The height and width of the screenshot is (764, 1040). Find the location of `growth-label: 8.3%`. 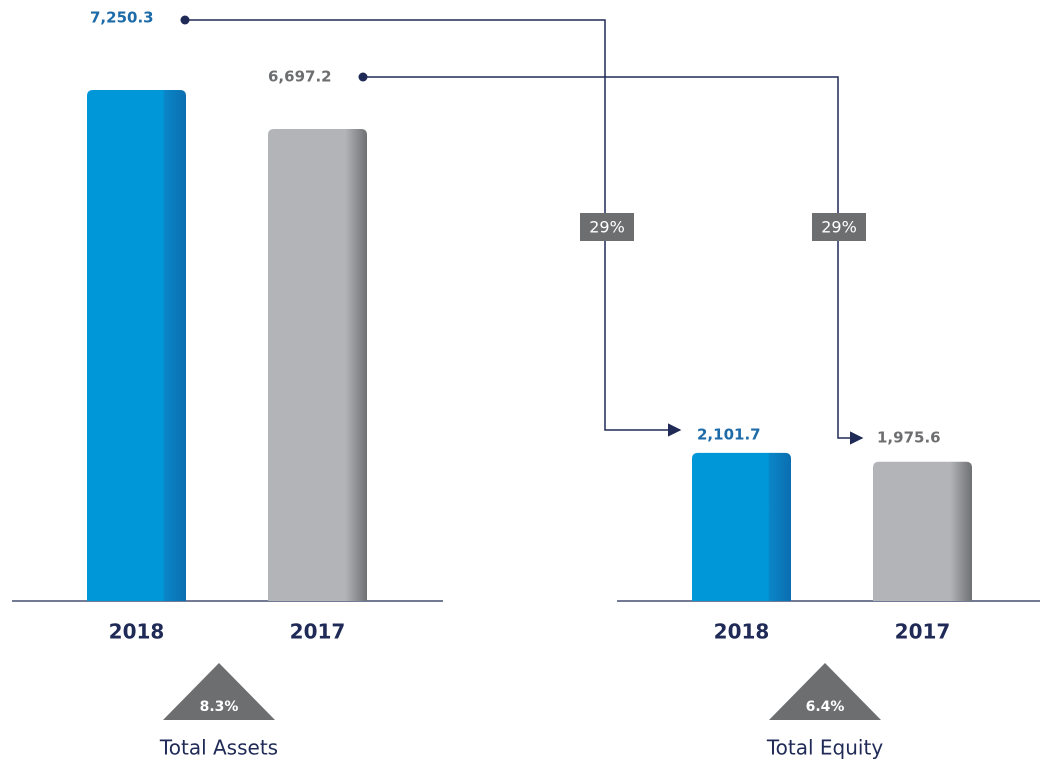

growth-label: 8.3% is located at coordinates (219, 707).